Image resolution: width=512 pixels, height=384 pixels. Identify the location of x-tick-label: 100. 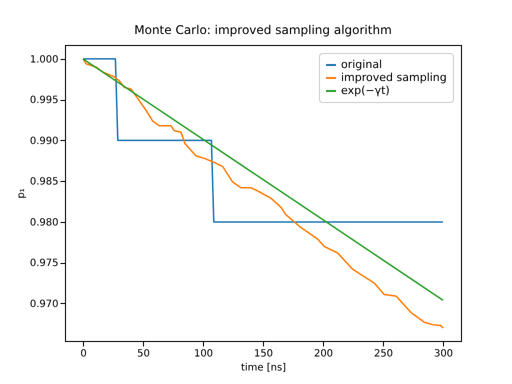
(204, 354).